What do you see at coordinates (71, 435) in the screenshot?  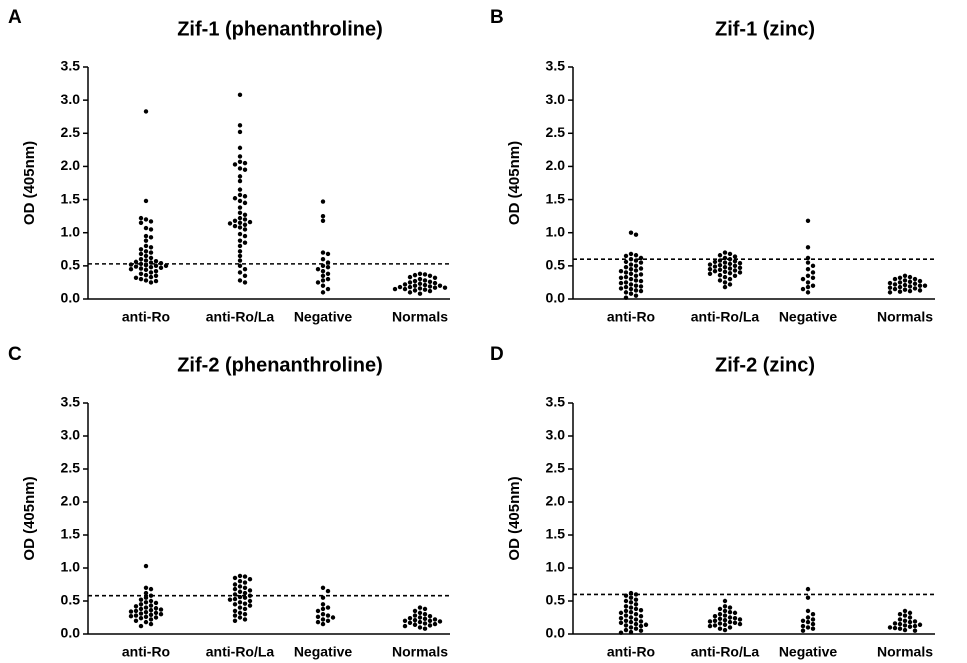 I see `y-tick-label: 3.0` at bounding box center [71, 435].